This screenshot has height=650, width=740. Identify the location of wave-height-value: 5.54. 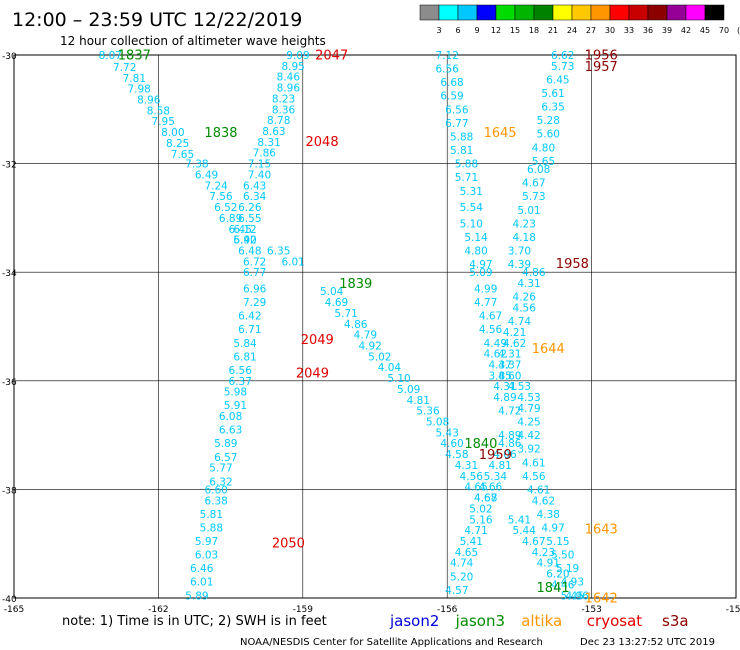
(472, 208).